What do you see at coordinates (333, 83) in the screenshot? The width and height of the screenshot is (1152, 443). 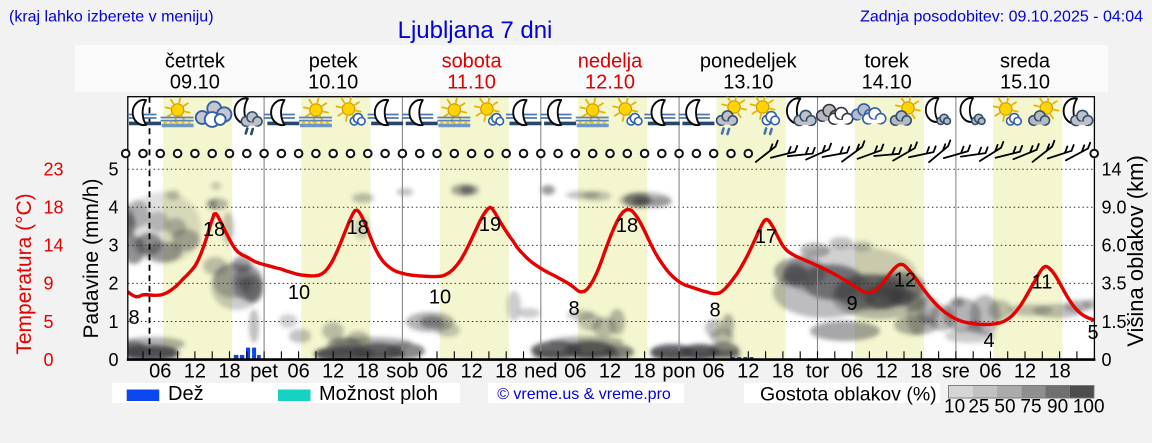 I see `svg-text: 10.10` at bounding box center [333, 83].